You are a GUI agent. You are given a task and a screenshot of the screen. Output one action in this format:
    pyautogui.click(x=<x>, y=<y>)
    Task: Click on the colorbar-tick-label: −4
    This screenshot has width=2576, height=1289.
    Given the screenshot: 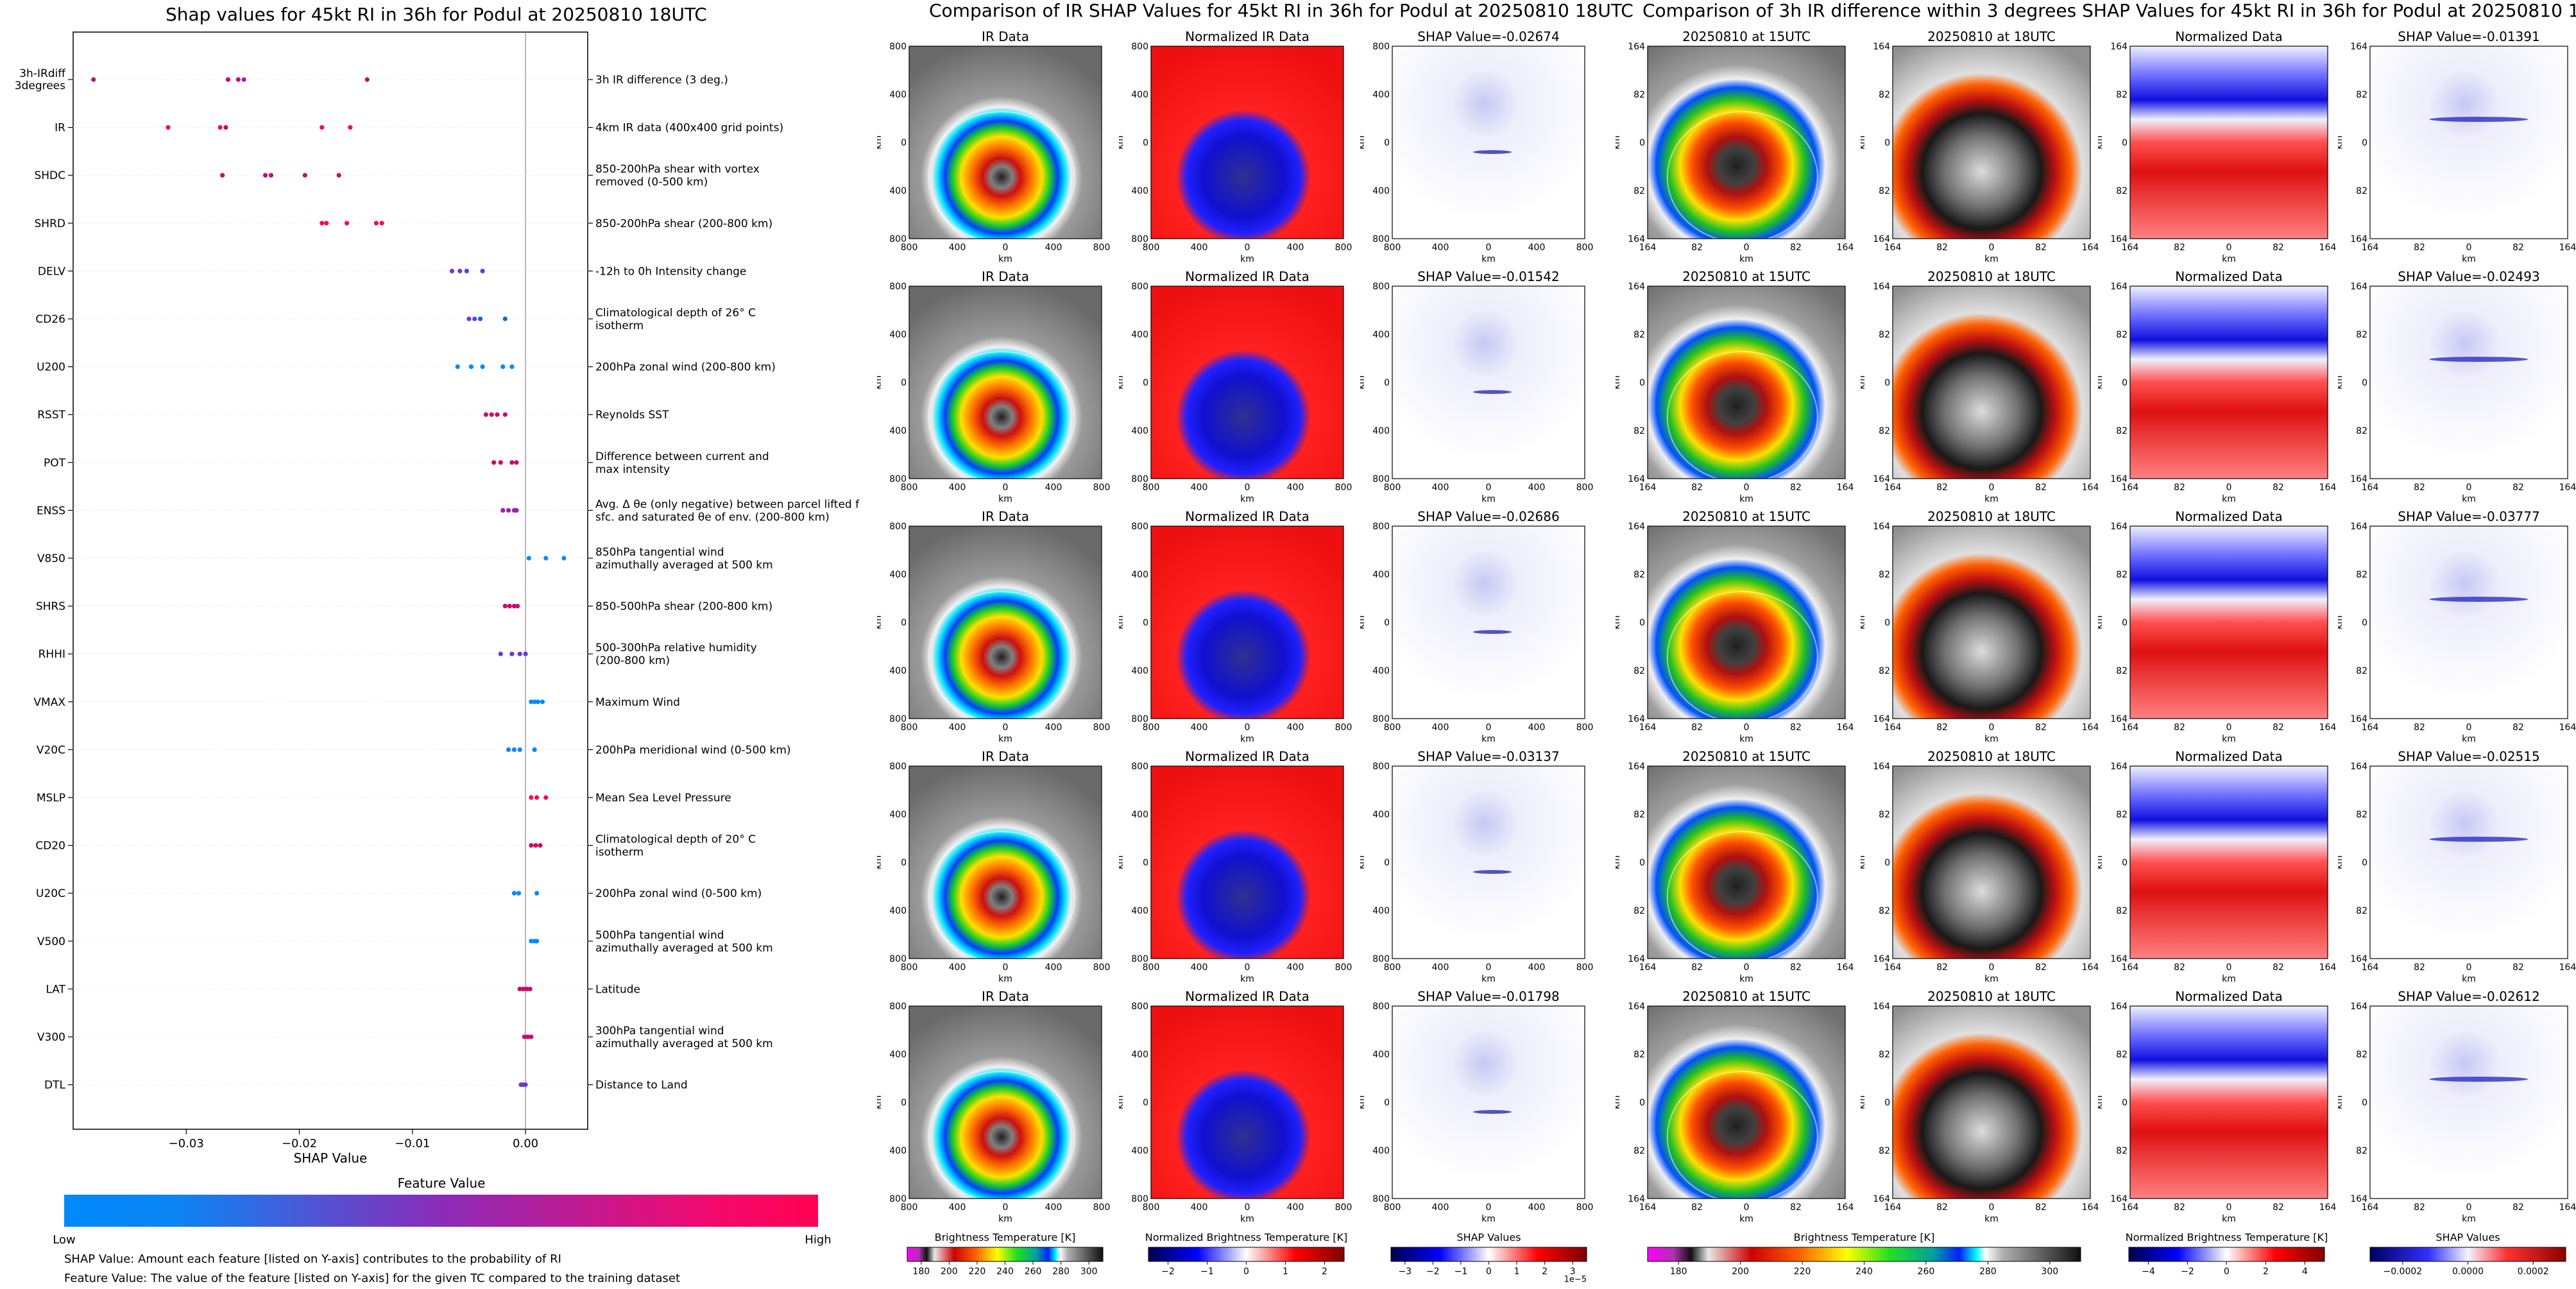 What is the action you would take?
    pyautogui.click(x=2148, y=1272)
    